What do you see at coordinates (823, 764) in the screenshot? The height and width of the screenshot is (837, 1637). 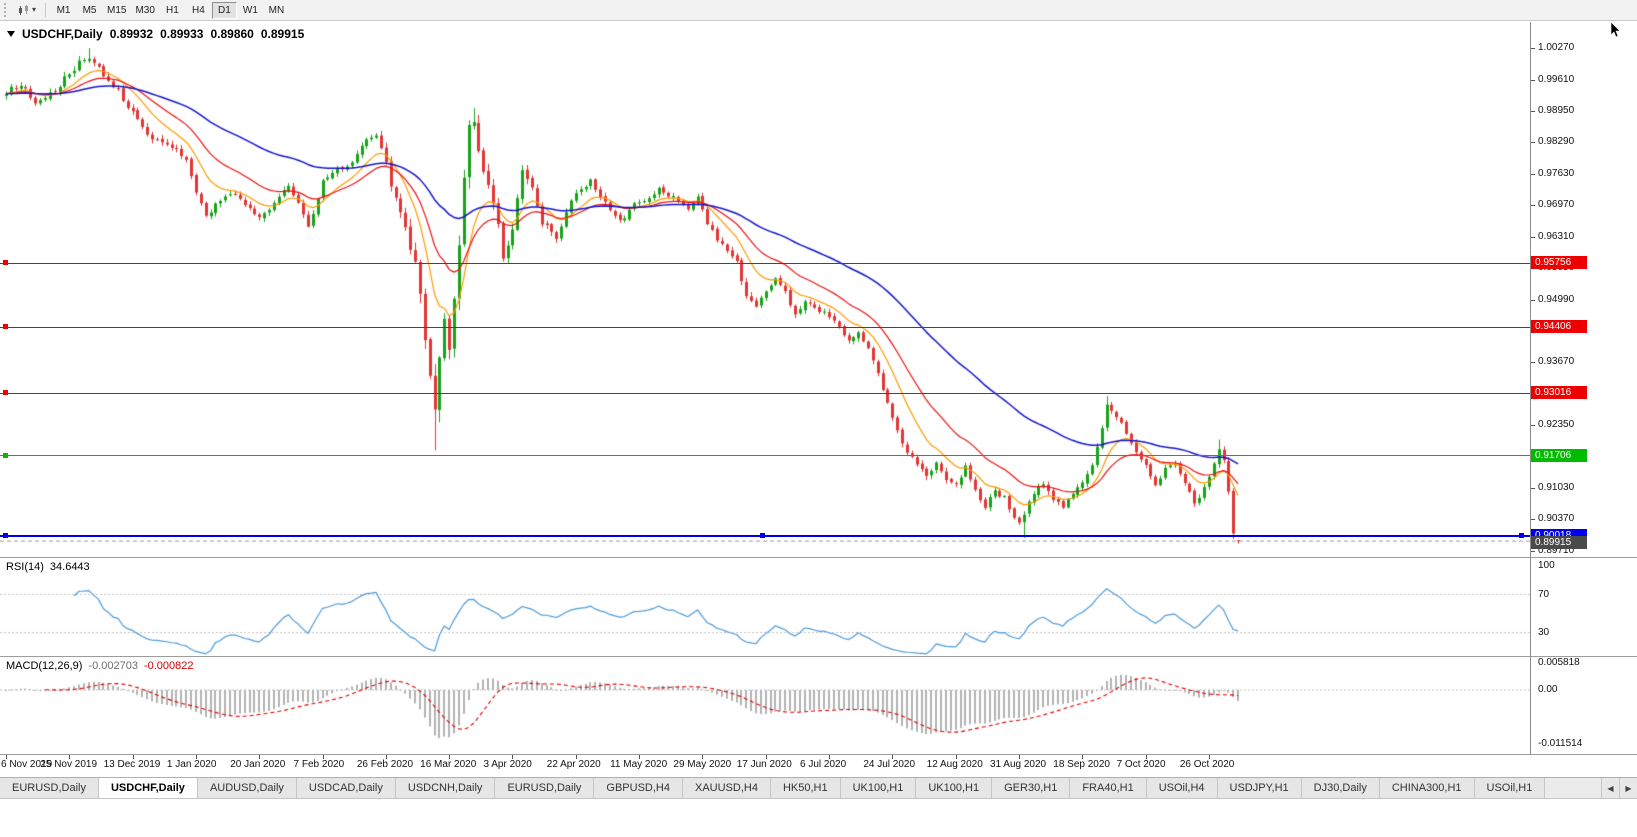 I see `date-axis-label: 6 Jul 2020` at bounding box center [823, 764].